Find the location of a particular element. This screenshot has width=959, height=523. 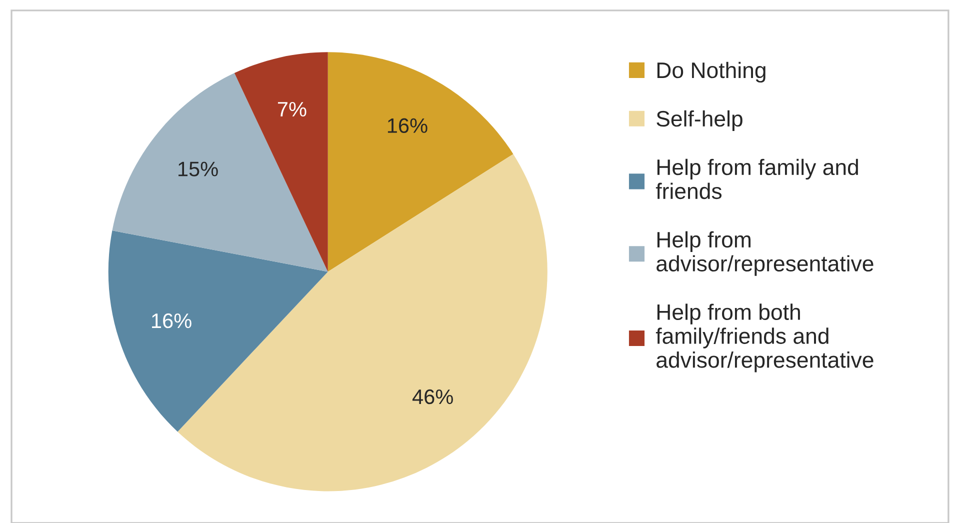

data-label: 46% is located at coordinates (432, 396).